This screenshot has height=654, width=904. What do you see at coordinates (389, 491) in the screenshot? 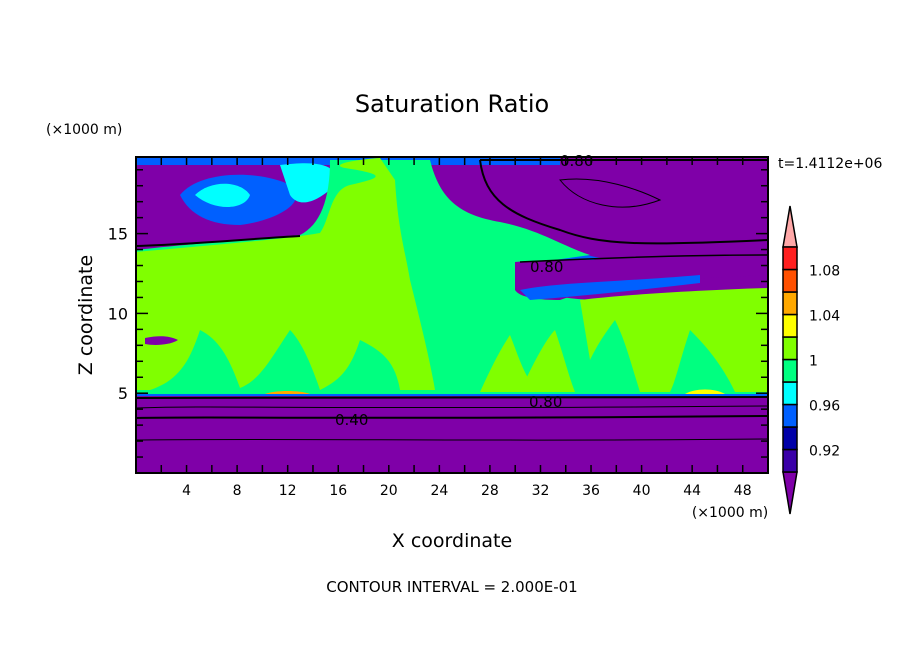
I see `x-tick-label: 20` at bounding box center [389, 491].